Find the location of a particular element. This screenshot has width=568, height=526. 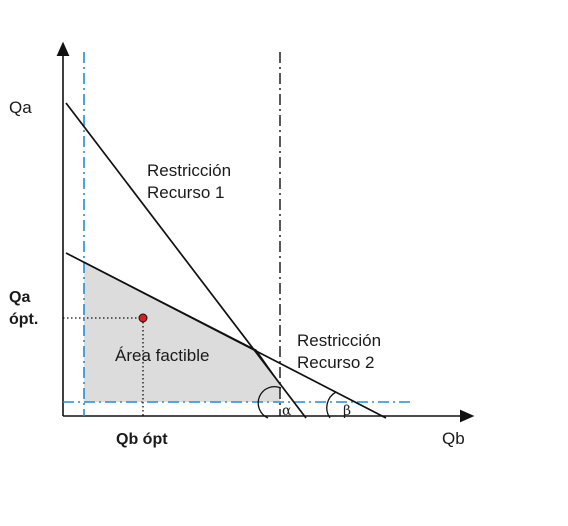

feasible-region-edge is located at coordinates (182, 323).